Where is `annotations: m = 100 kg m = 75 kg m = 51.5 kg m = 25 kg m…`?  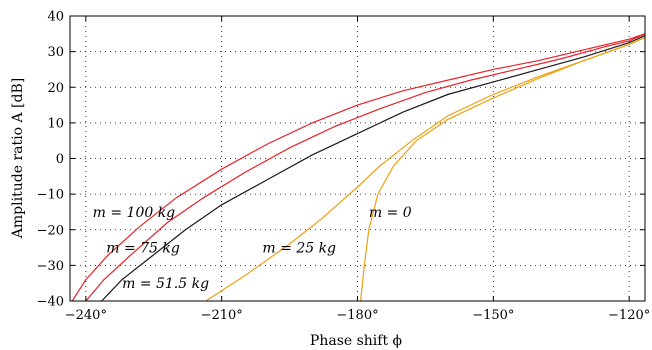 annotations: m = 100 kg m = 75 kg m = 51.5 kg m = 25 kg m… is located at coordinates (252, 248).